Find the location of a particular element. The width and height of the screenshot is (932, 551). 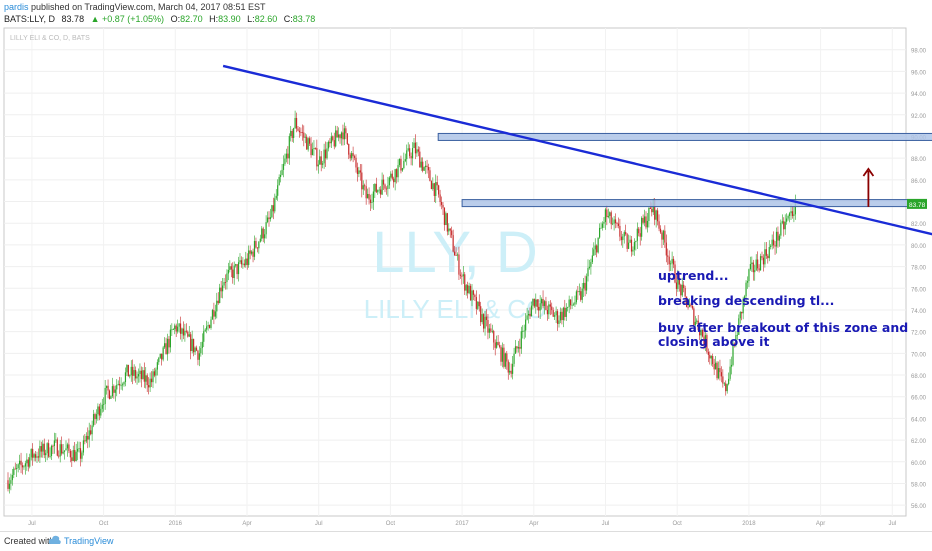

x-tick-label: Apr is located at coordinates (246, 524).